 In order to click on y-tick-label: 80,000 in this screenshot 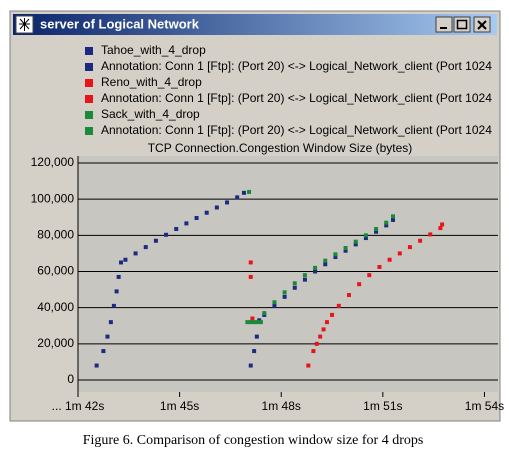, I will do `click(55, 235)`.